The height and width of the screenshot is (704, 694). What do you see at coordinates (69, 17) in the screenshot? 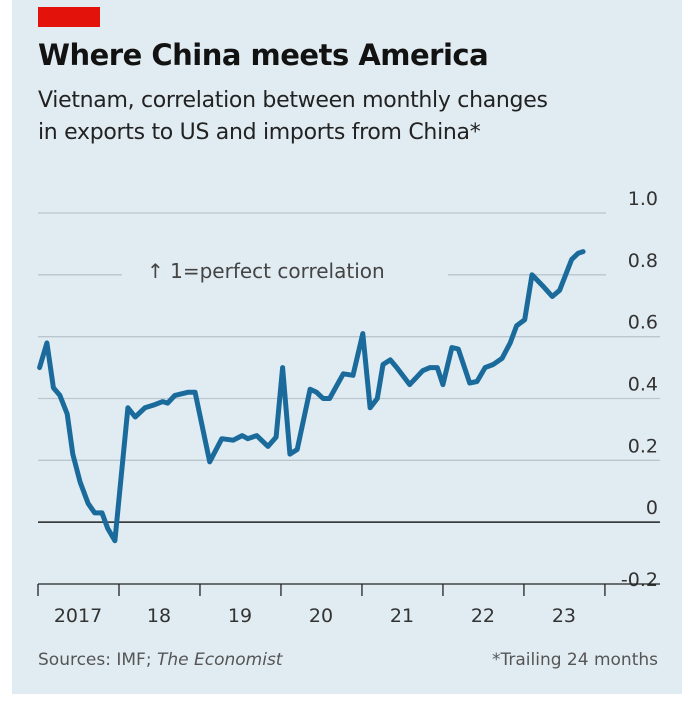
I see `brand-red-bar` at bounding box center [69, 17].